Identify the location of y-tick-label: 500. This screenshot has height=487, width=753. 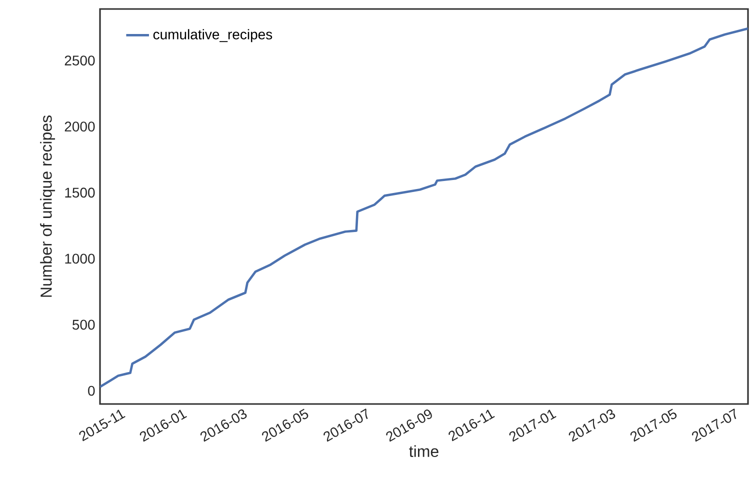
(83, 325).